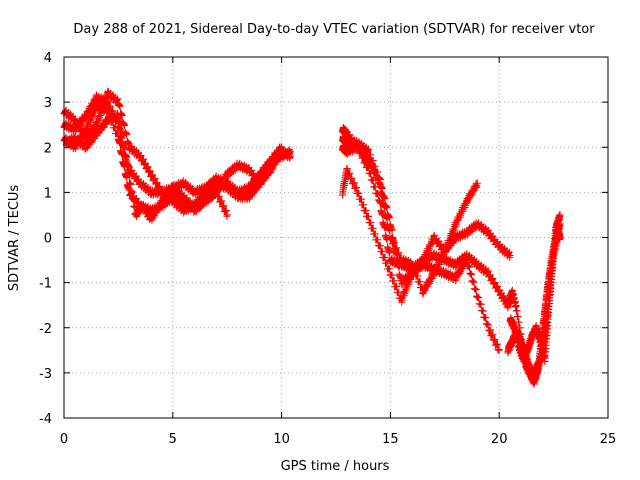 The height and width of the screenshot is (480, 640). I want to click on series-track-h, so click(410, 210).